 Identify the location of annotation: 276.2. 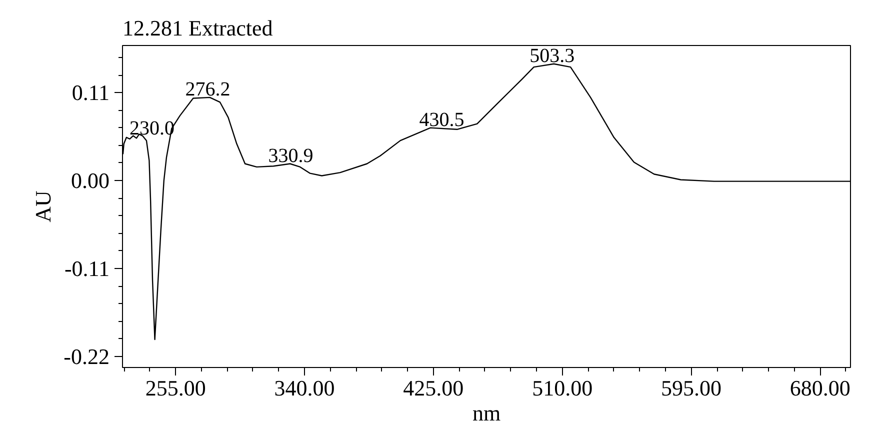
(207, 89).